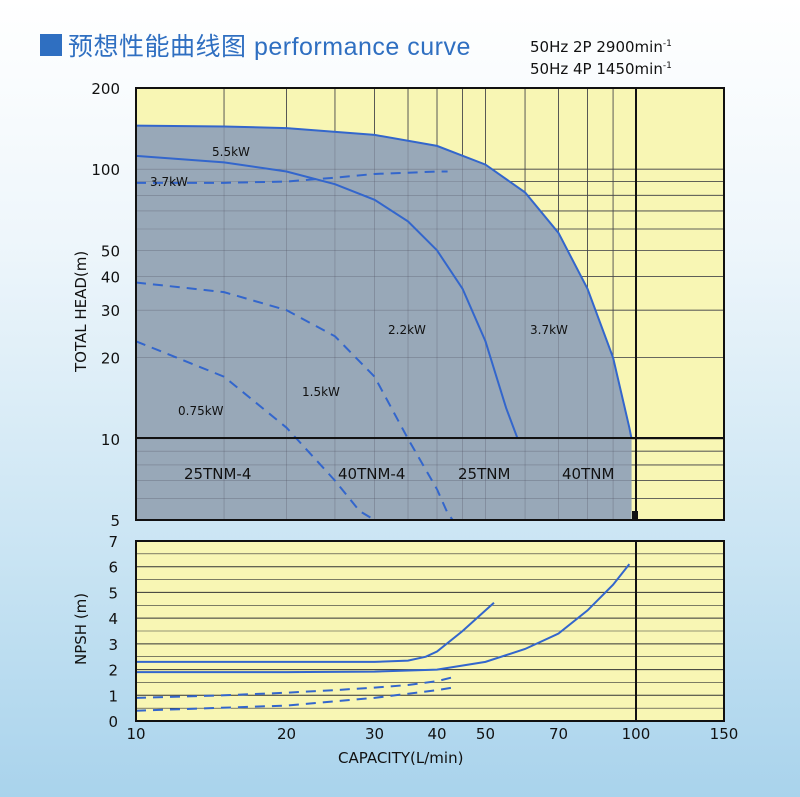 This screenshot has width=800, height=797. Describe the element at coordinates (201, 411) in the screenshot. I see `label-0-75kw: 0.75kW` at that location.